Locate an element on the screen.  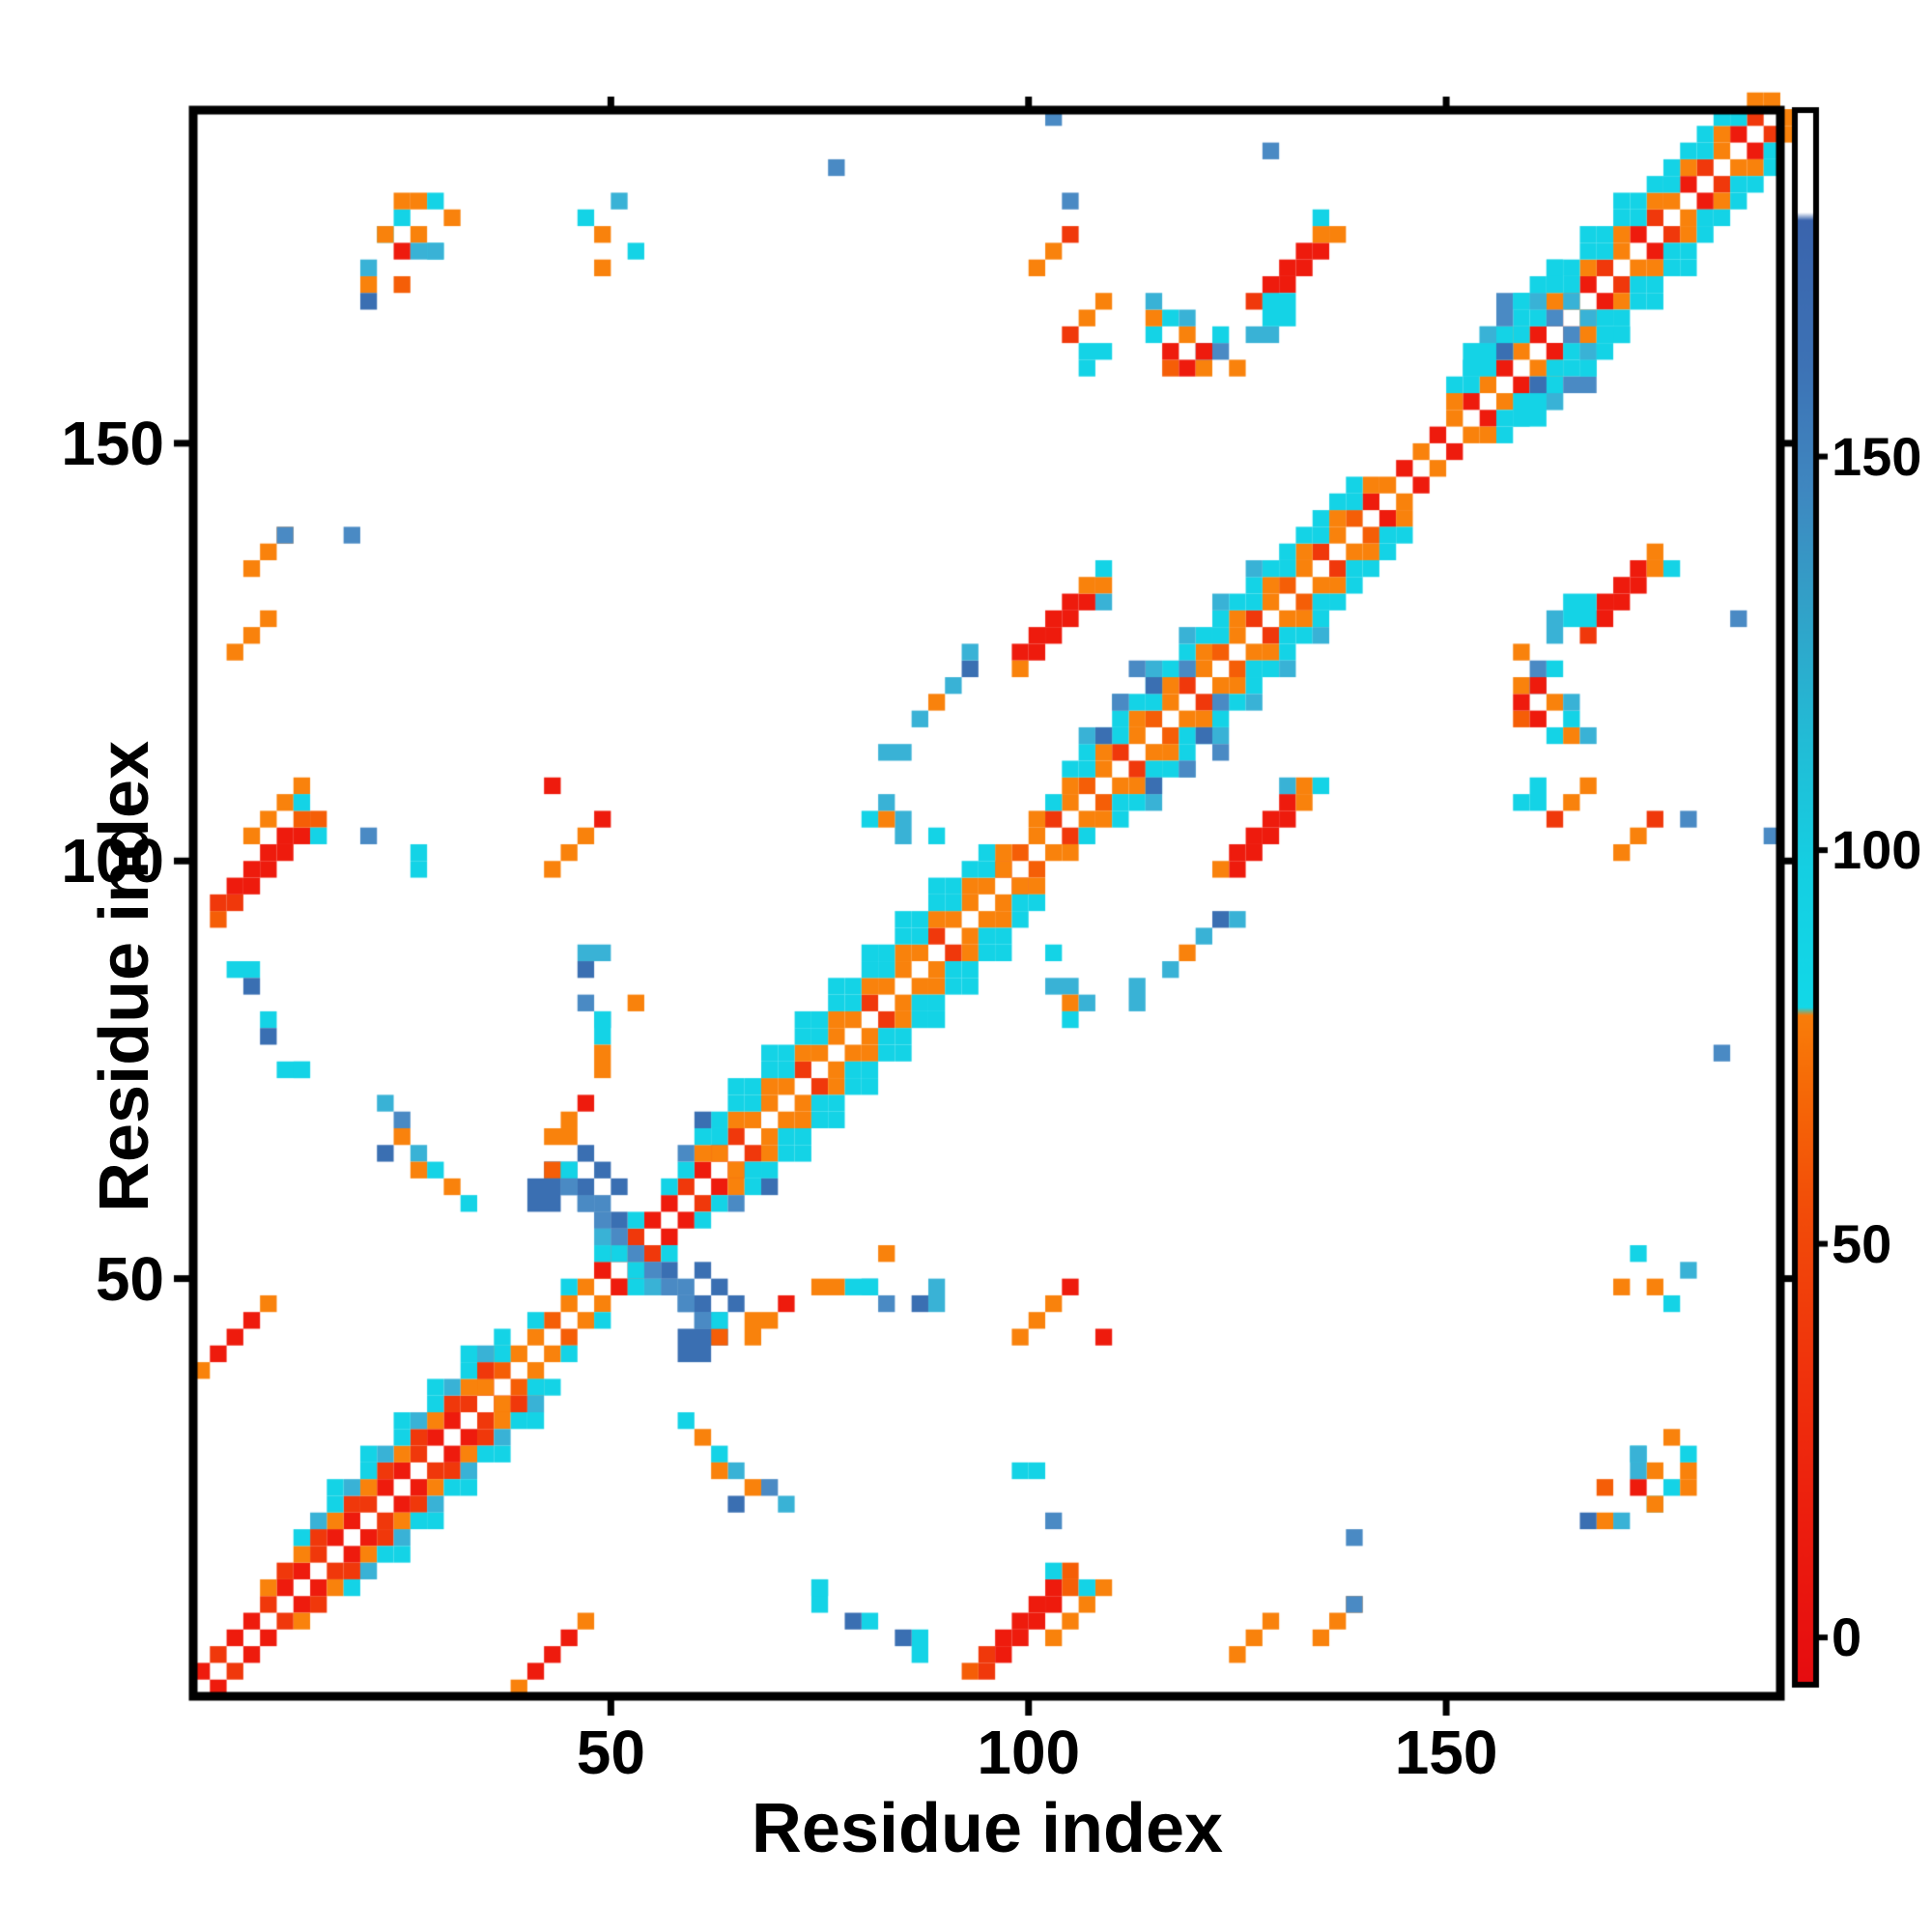
x-tick-label-100: 100 is located at coordinates (1029, 1752).